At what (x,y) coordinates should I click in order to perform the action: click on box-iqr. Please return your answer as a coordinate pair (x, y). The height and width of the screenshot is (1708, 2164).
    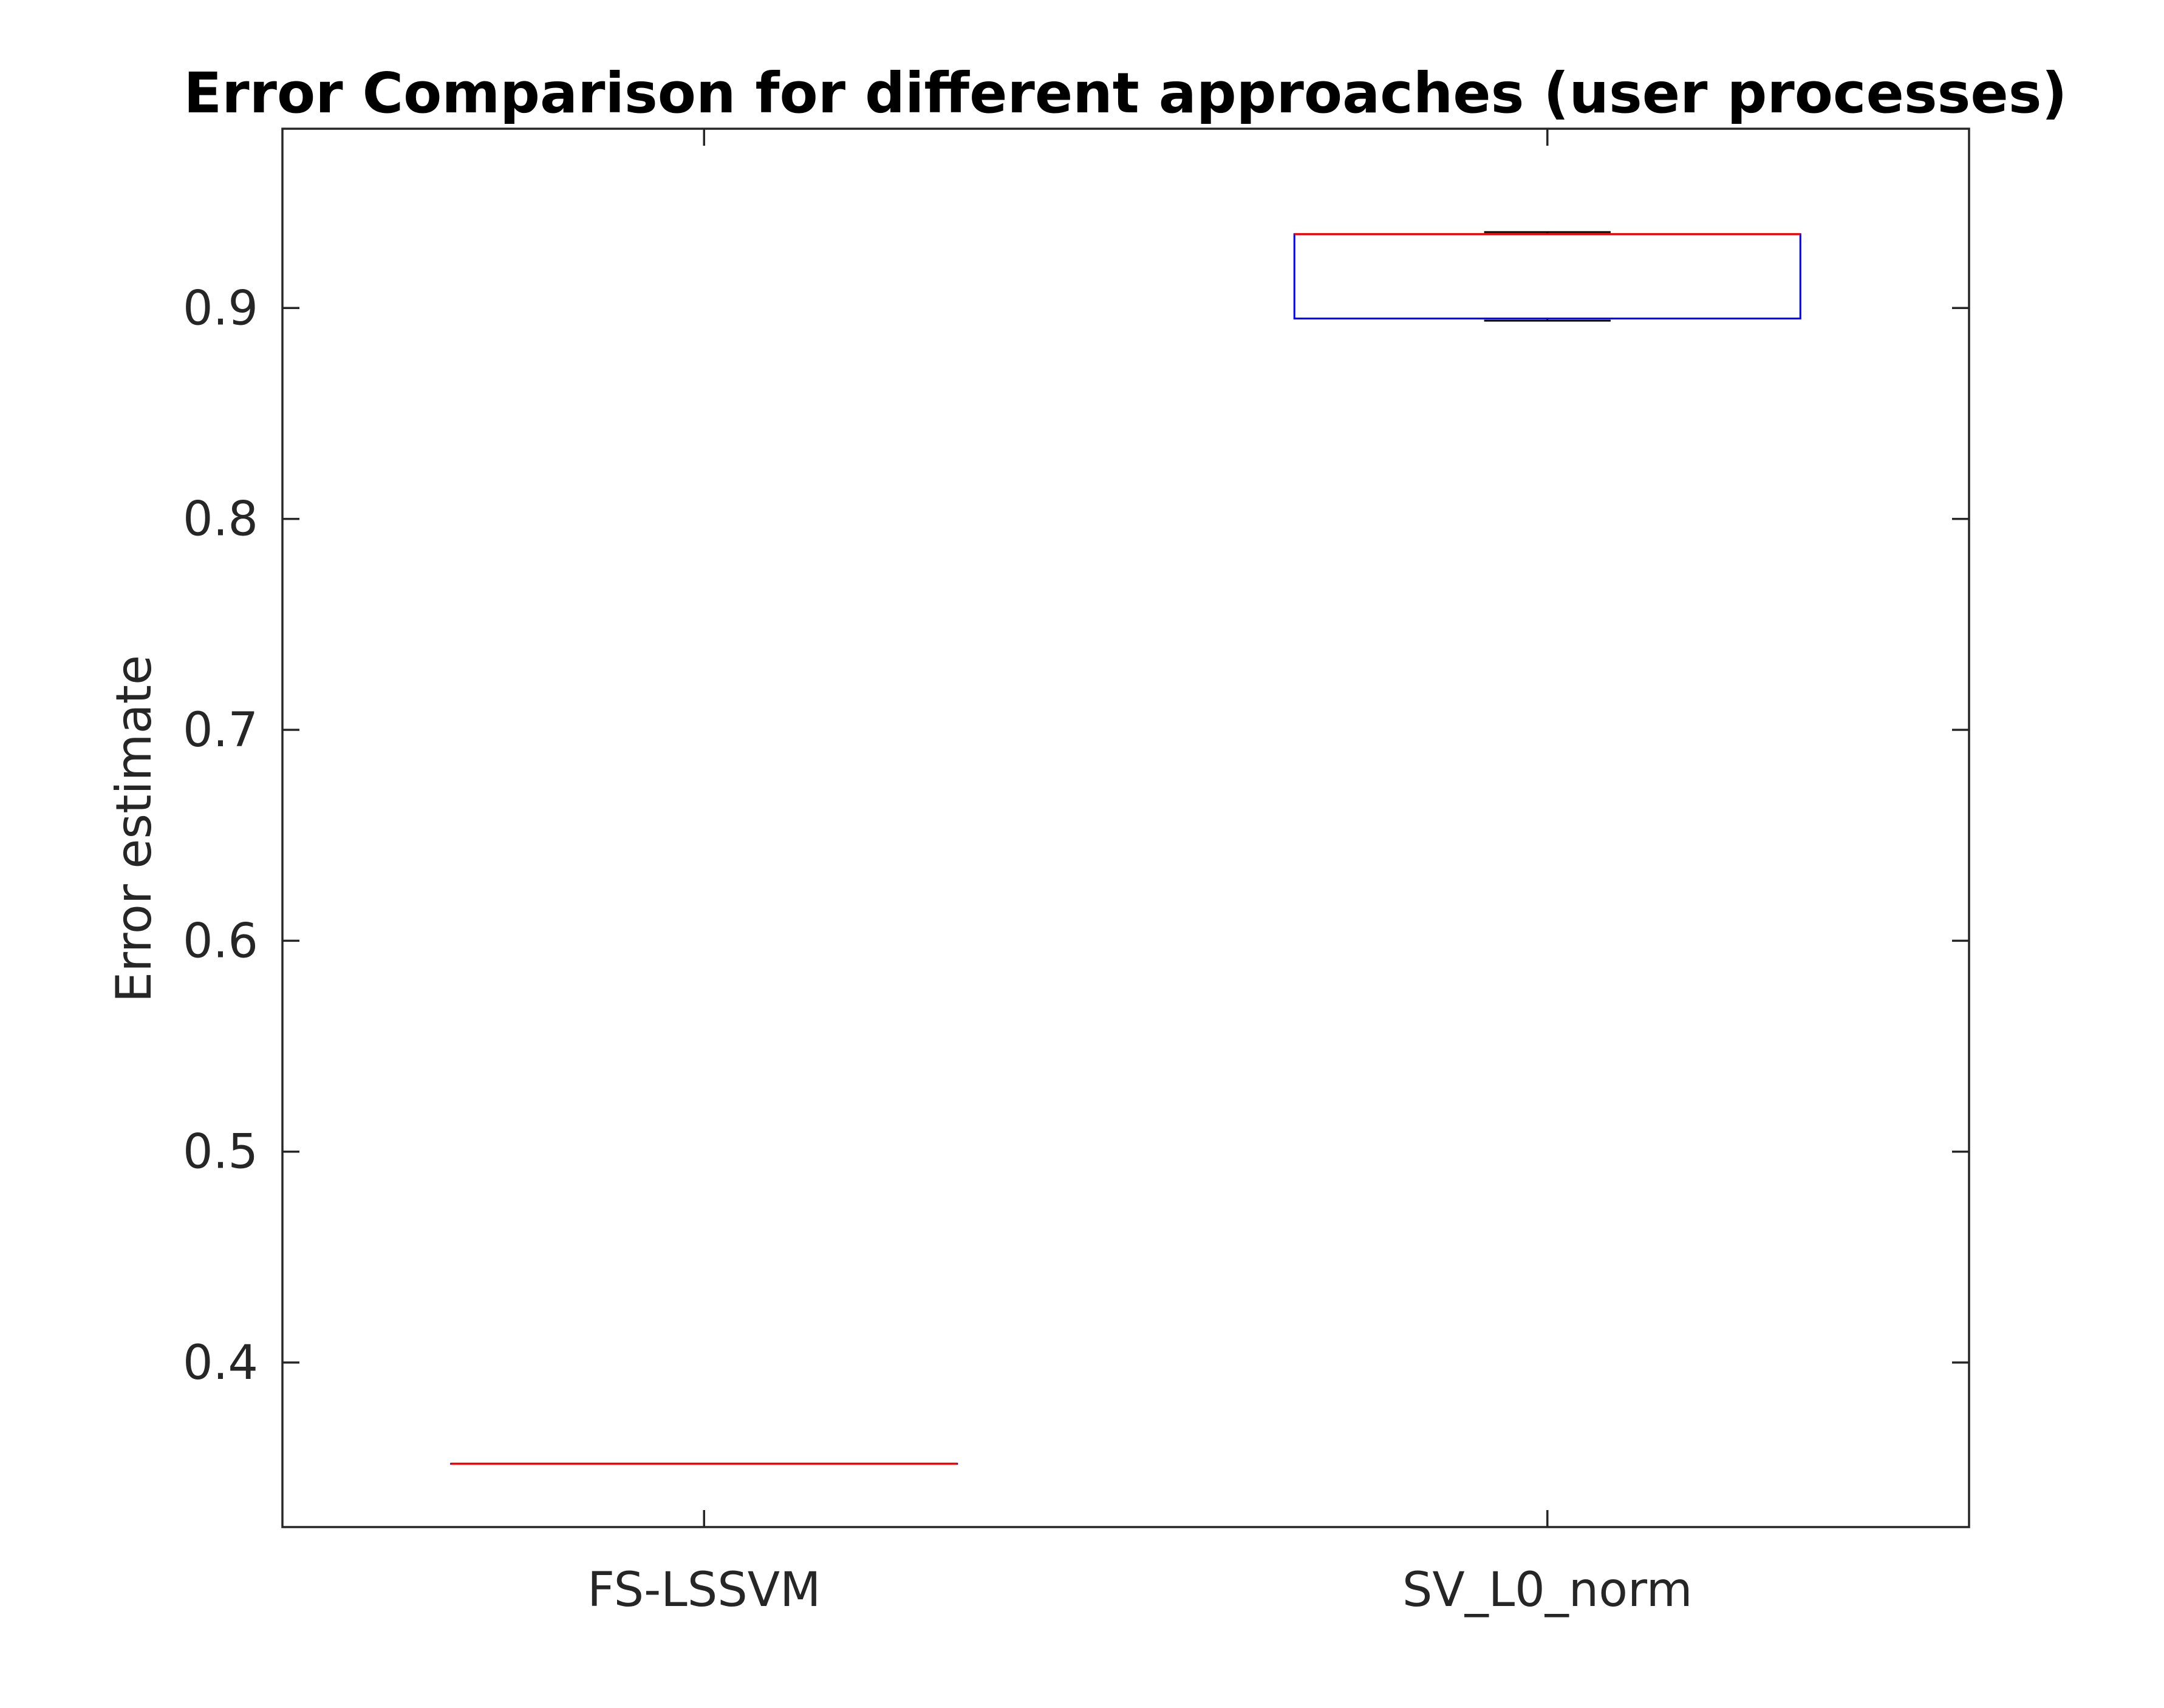
    Looking at the image, I should click on (1547, 276).